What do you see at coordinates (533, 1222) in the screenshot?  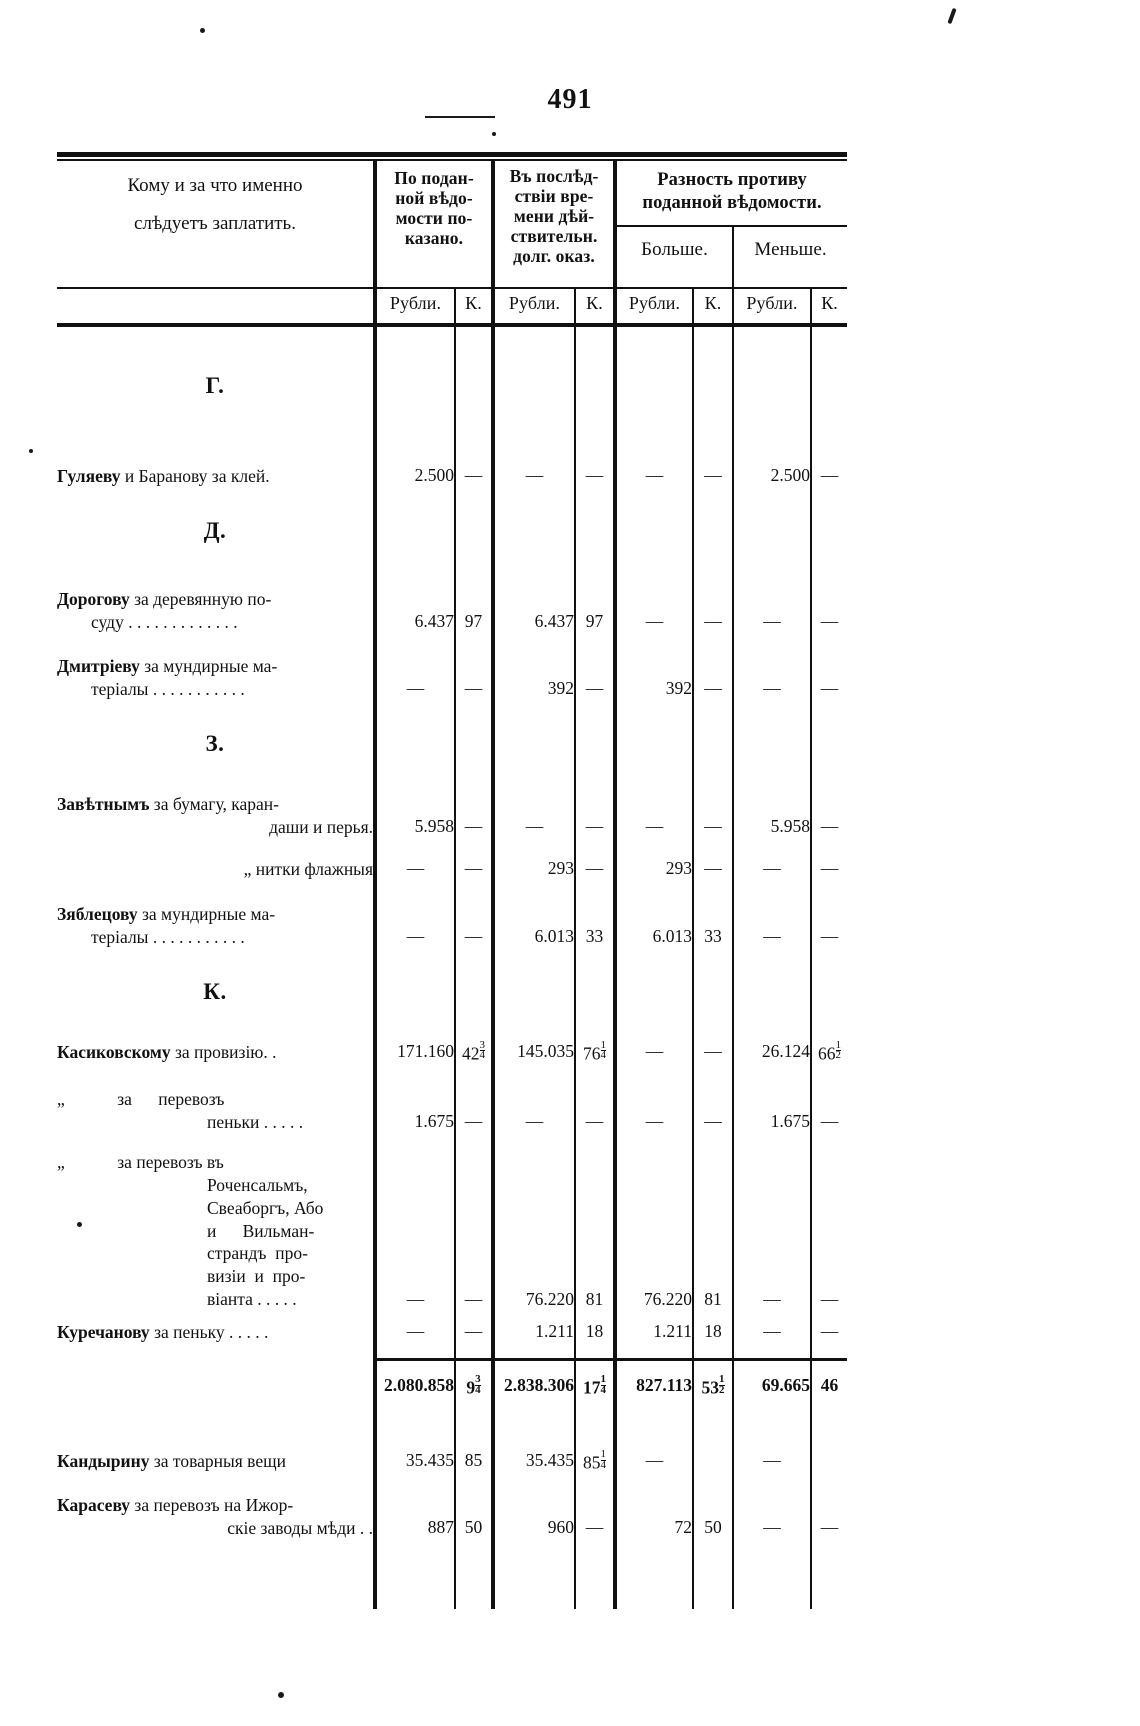 I see `value-number: 76.220` at bounding box center [533, 1222].